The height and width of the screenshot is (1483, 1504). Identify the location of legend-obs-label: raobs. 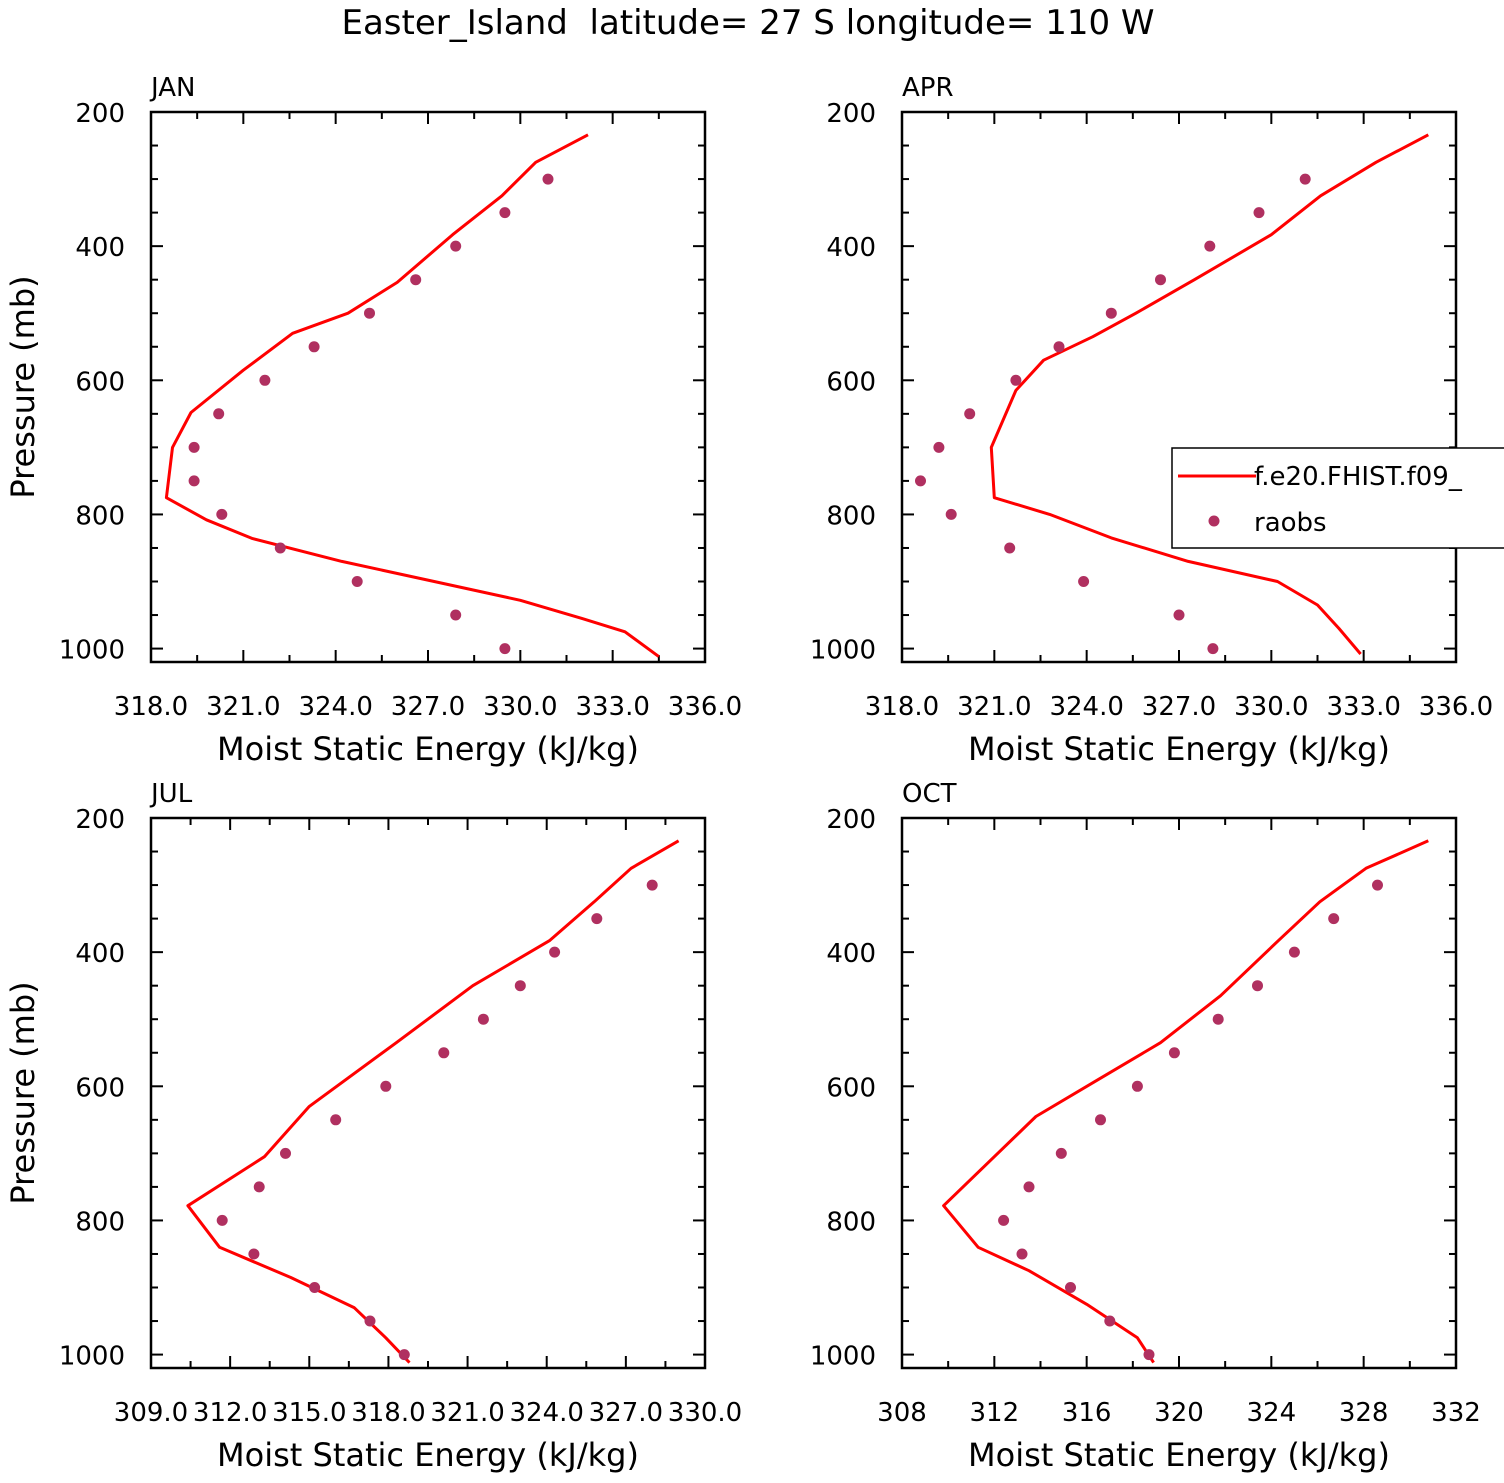
(1290, 523).